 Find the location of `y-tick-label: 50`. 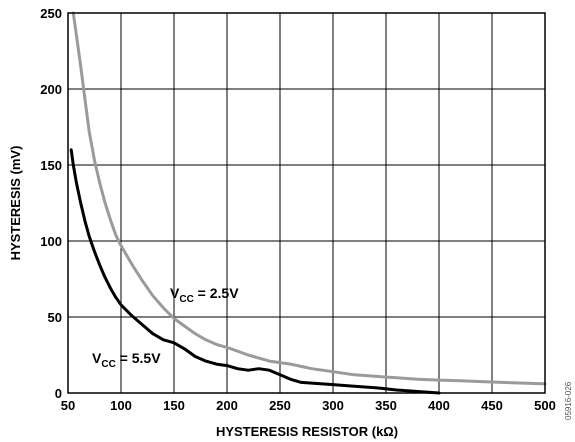

y-tick-label: 50 is located at coordinates (55, 317).